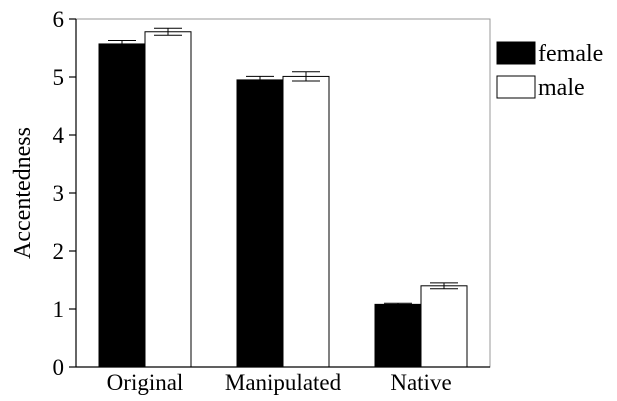  I want to click on bar-female-original, so click(122, 205).